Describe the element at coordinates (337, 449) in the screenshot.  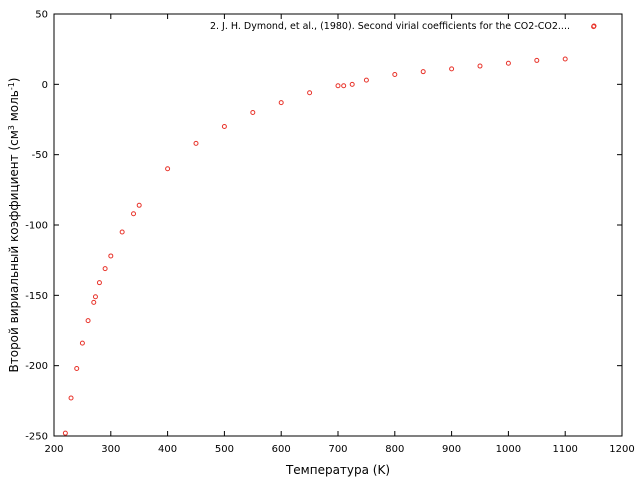
I see `x-tick-label: 700` at that location.